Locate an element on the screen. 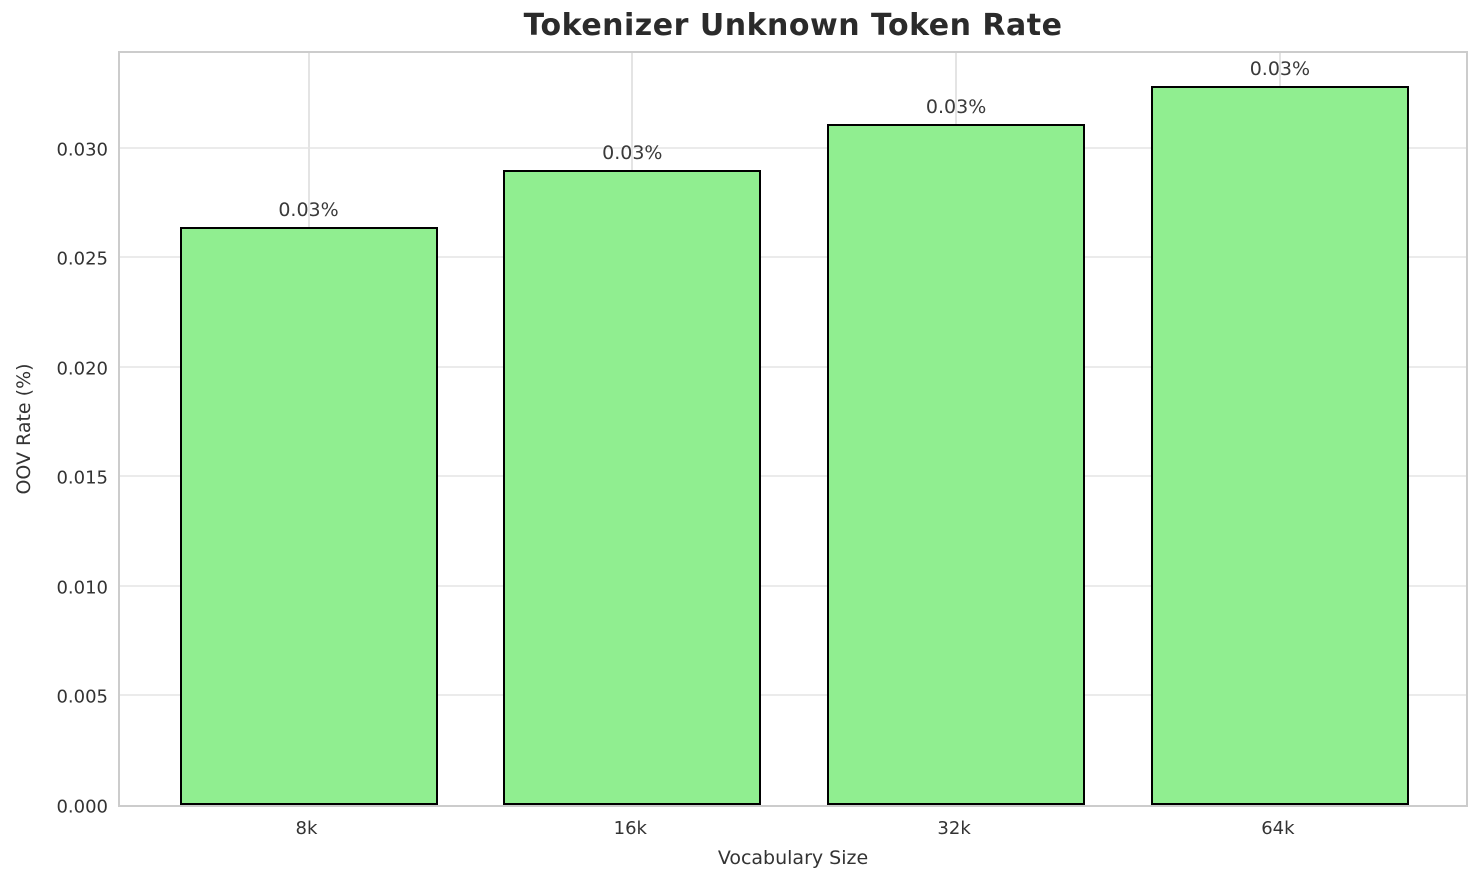 This screenshot has height=885, width=1484. y-tick-label-0.005: 0.005 is located at coordinates (82, 697).